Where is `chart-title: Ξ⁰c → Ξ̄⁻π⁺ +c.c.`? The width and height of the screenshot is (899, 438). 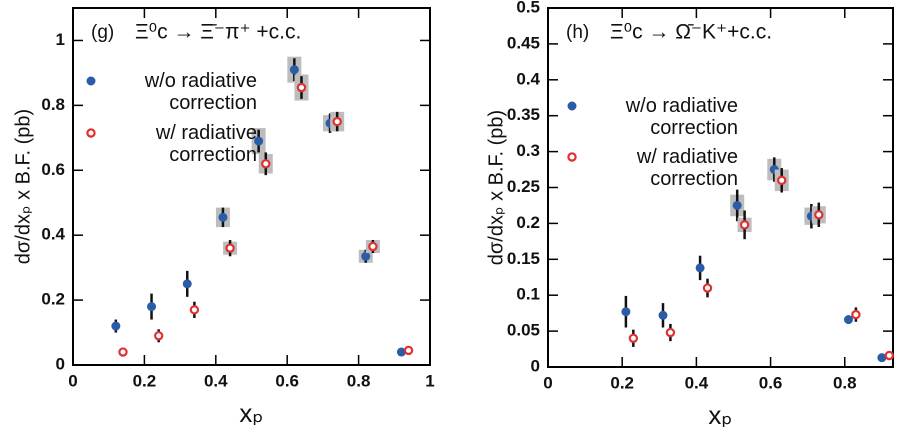 chart-title: Ξ⁰c → Ξ̄⁻π⁺ +c.c. is located at coordinates (218, 32).